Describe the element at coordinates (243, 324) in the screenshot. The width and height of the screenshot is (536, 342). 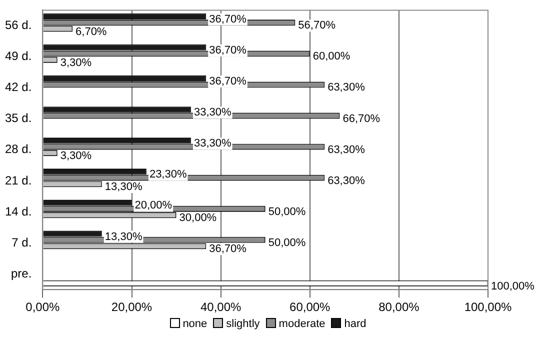
I see `legend-label: slightly` at that location.